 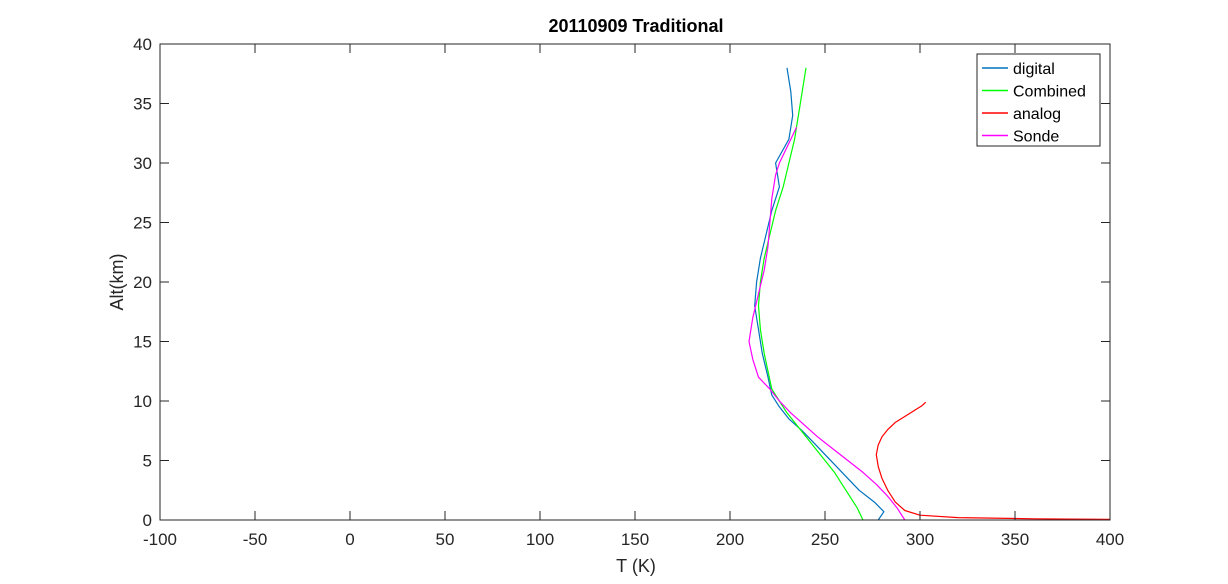 What do you see at coordinates (1036, 137) in the screenshot?
I see `legend-label-sonde: Sonde` at bounding box center [1036, 137].